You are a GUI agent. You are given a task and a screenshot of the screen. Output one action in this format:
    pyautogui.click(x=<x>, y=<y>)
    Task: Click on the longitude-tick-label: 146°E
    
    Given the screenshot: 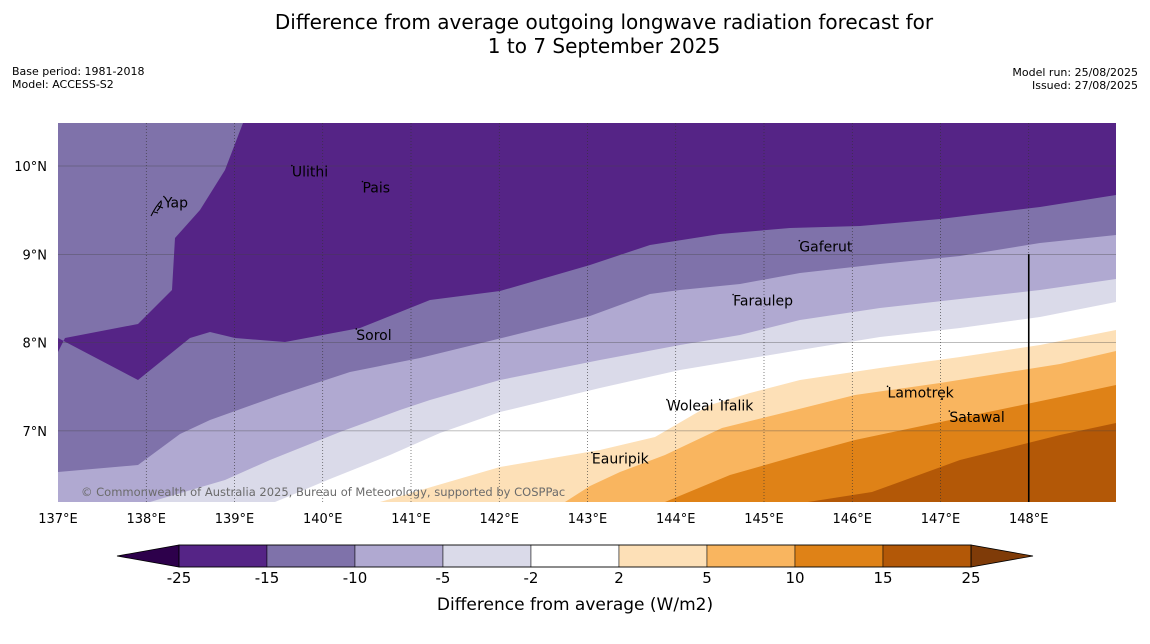 What is the action you would take?
    pyautogui.click(x=852, y=519)
    